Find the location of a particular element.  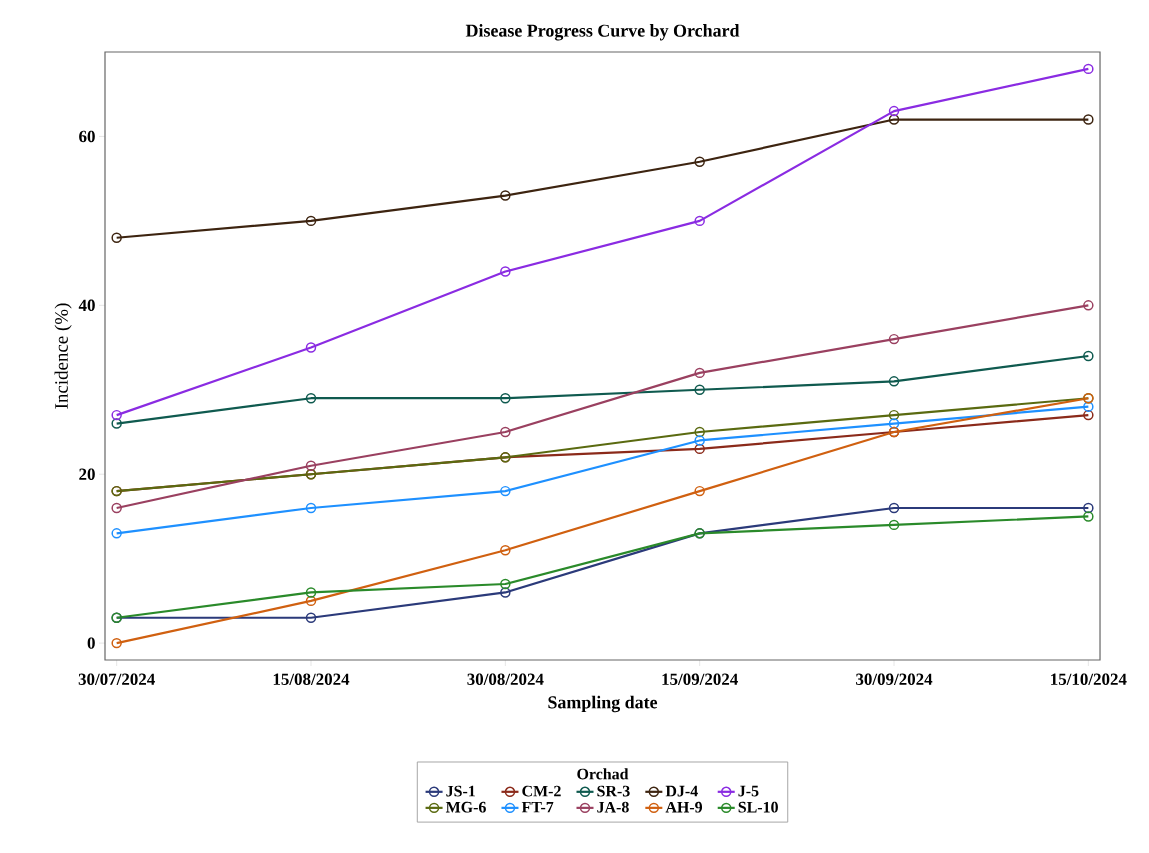

legend-label: DJ-4 is located at coordinates (681, 791).